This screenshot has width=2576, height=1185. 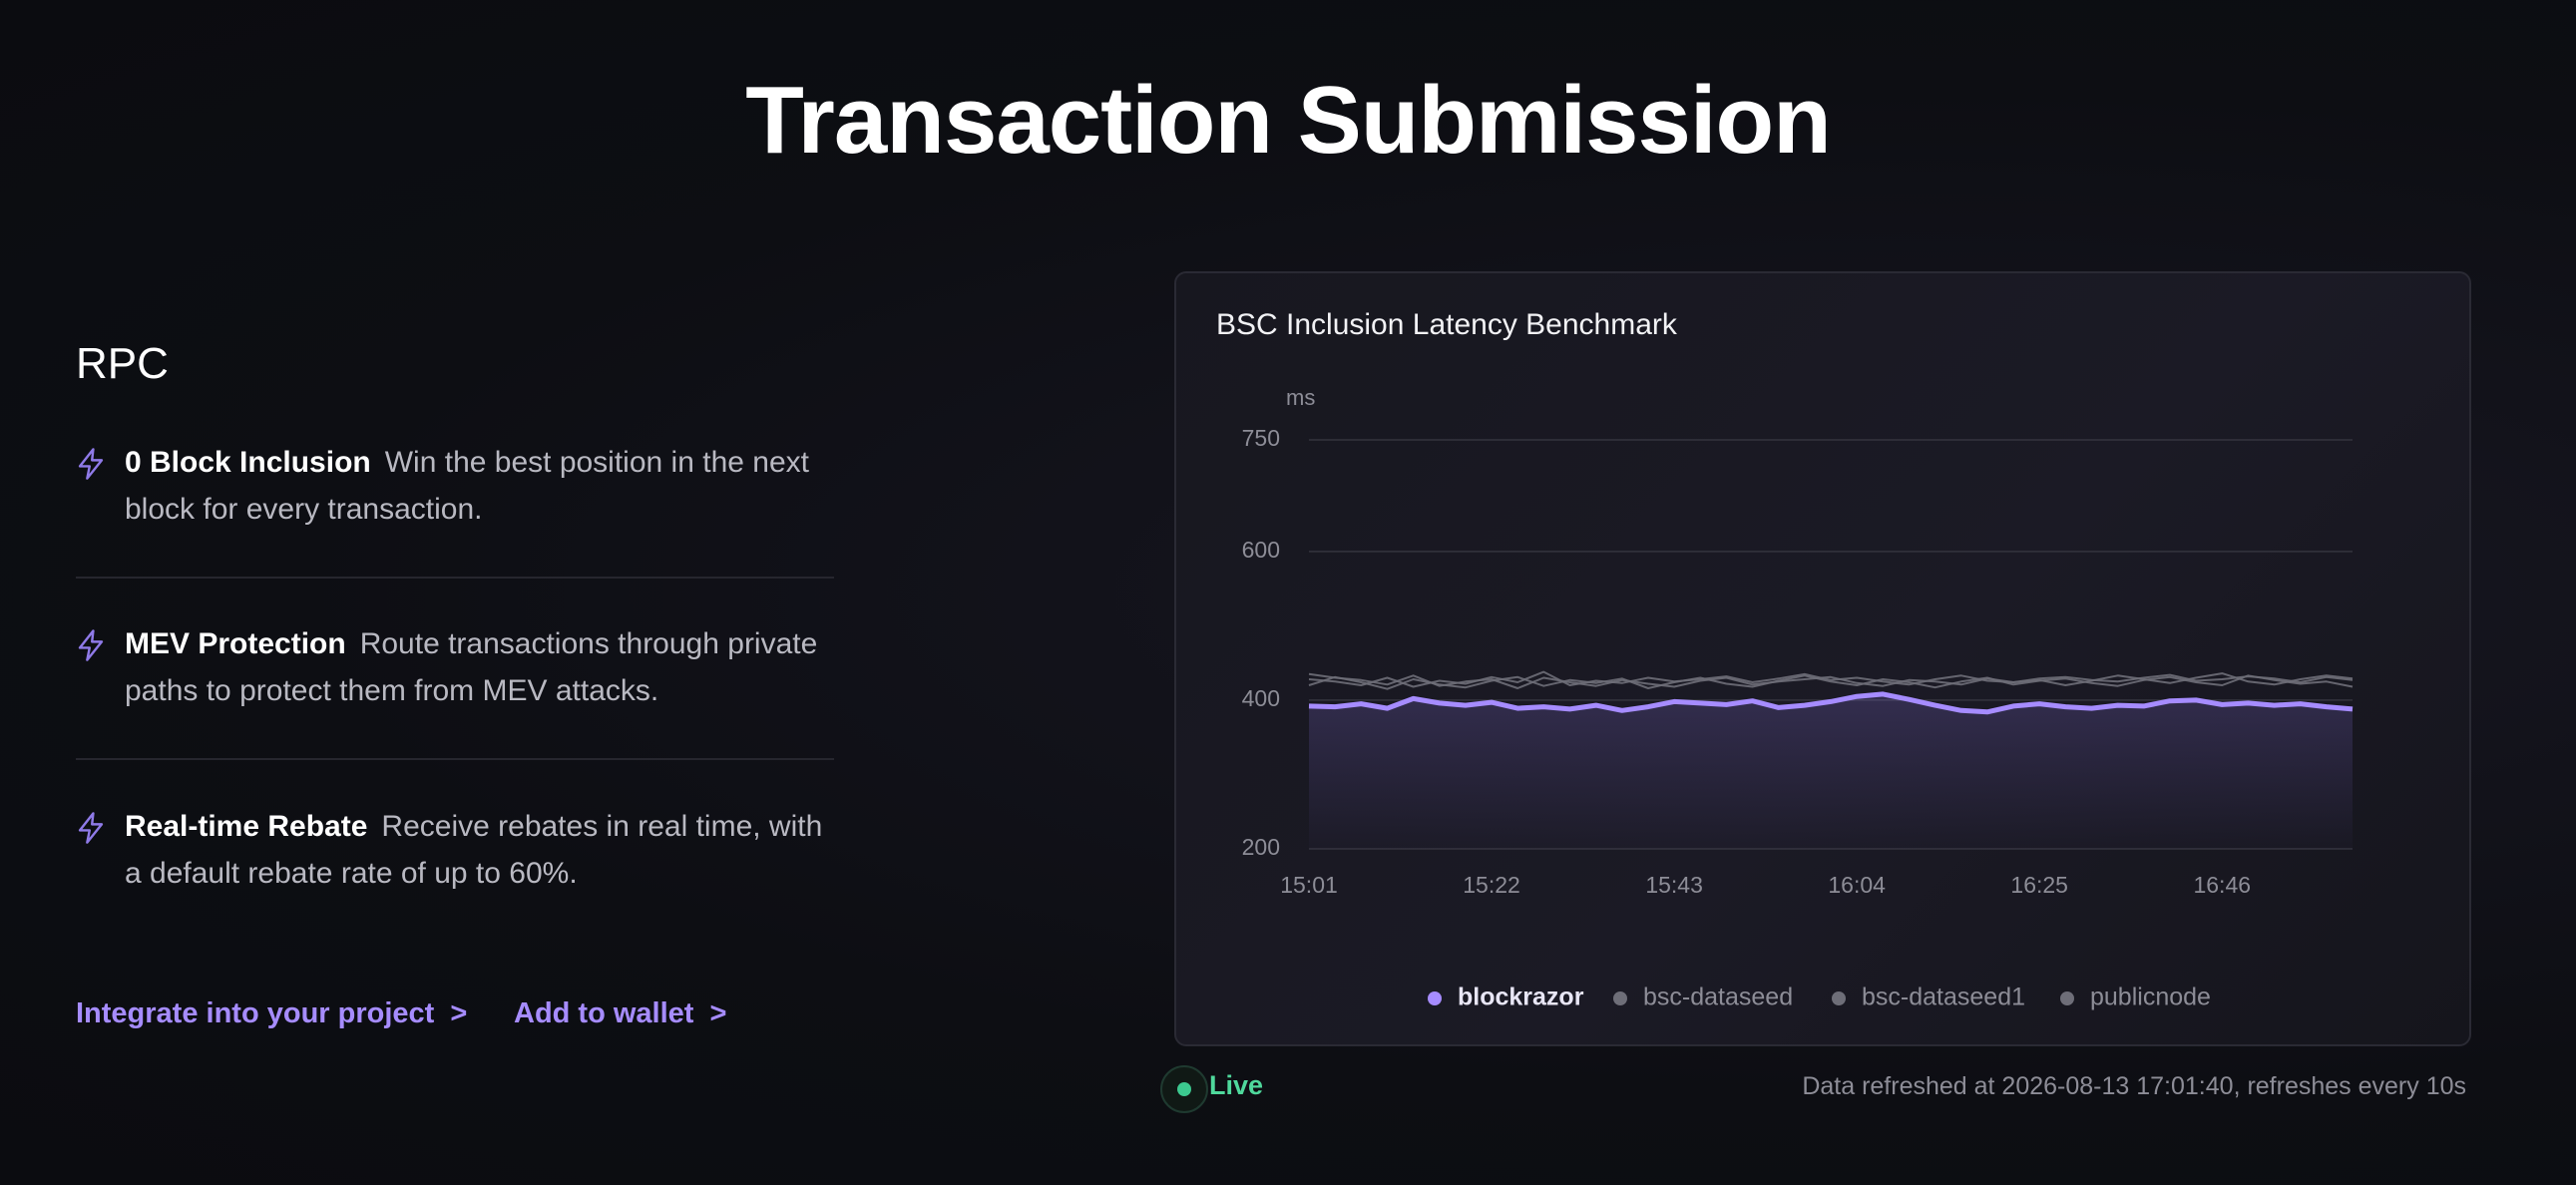 I want to click on live-indicator, so click(x=1184, y=1089).